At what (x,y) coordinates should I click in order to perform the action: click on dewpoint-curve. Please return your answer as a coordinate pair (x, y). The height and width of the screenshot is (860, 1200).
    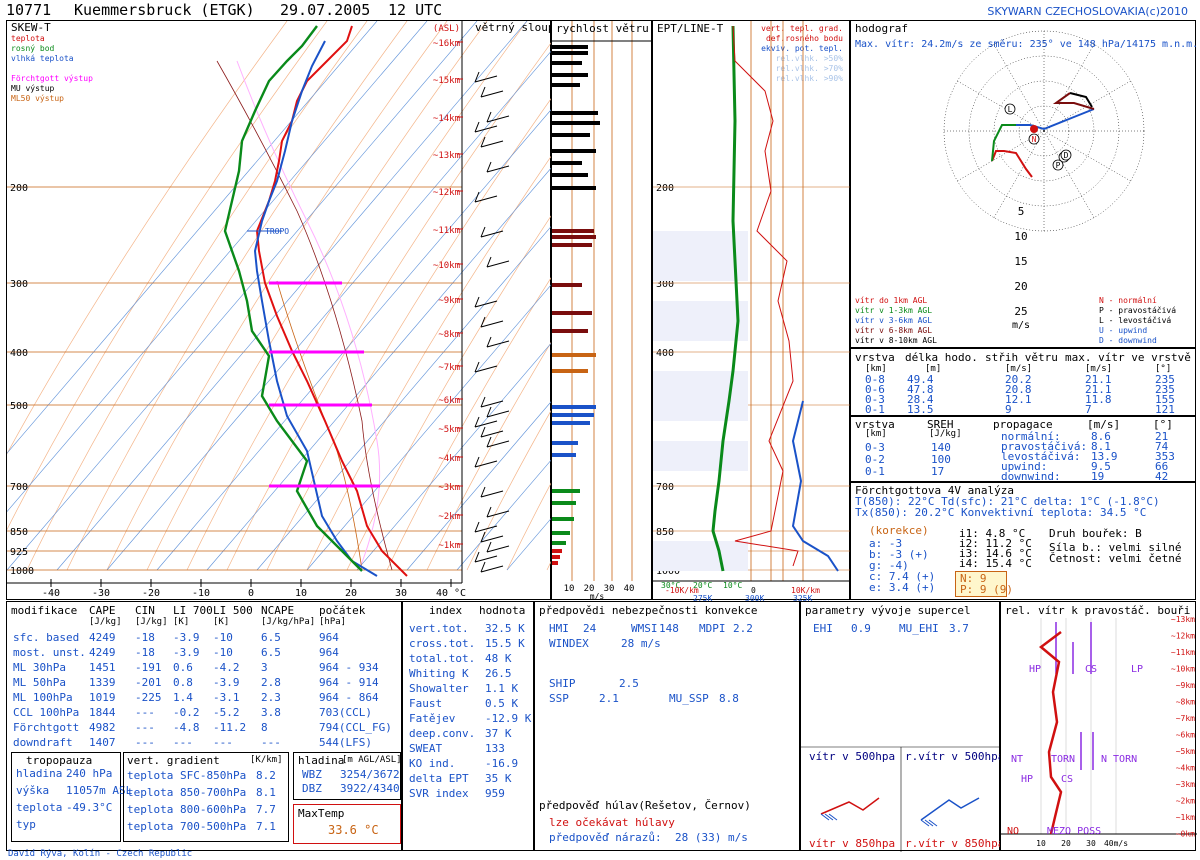
    Looking at the image, I should click on (293, 298).